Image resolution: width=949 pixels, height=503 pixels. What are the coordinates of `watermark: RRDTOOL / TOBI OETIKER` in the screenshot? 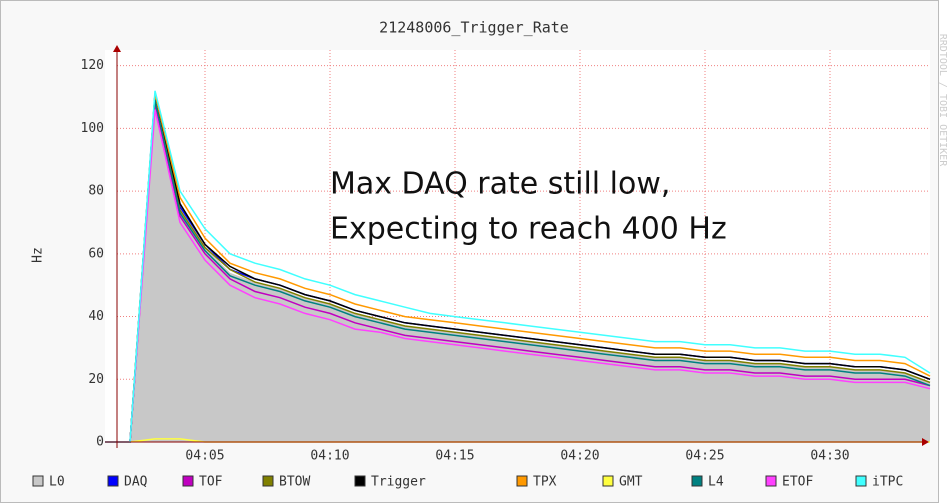 It's located at (942, 100).